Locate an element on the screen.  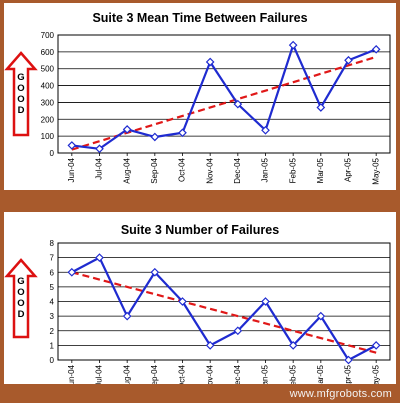
y-tick-label: 8 is located at coordinates (52, 243).